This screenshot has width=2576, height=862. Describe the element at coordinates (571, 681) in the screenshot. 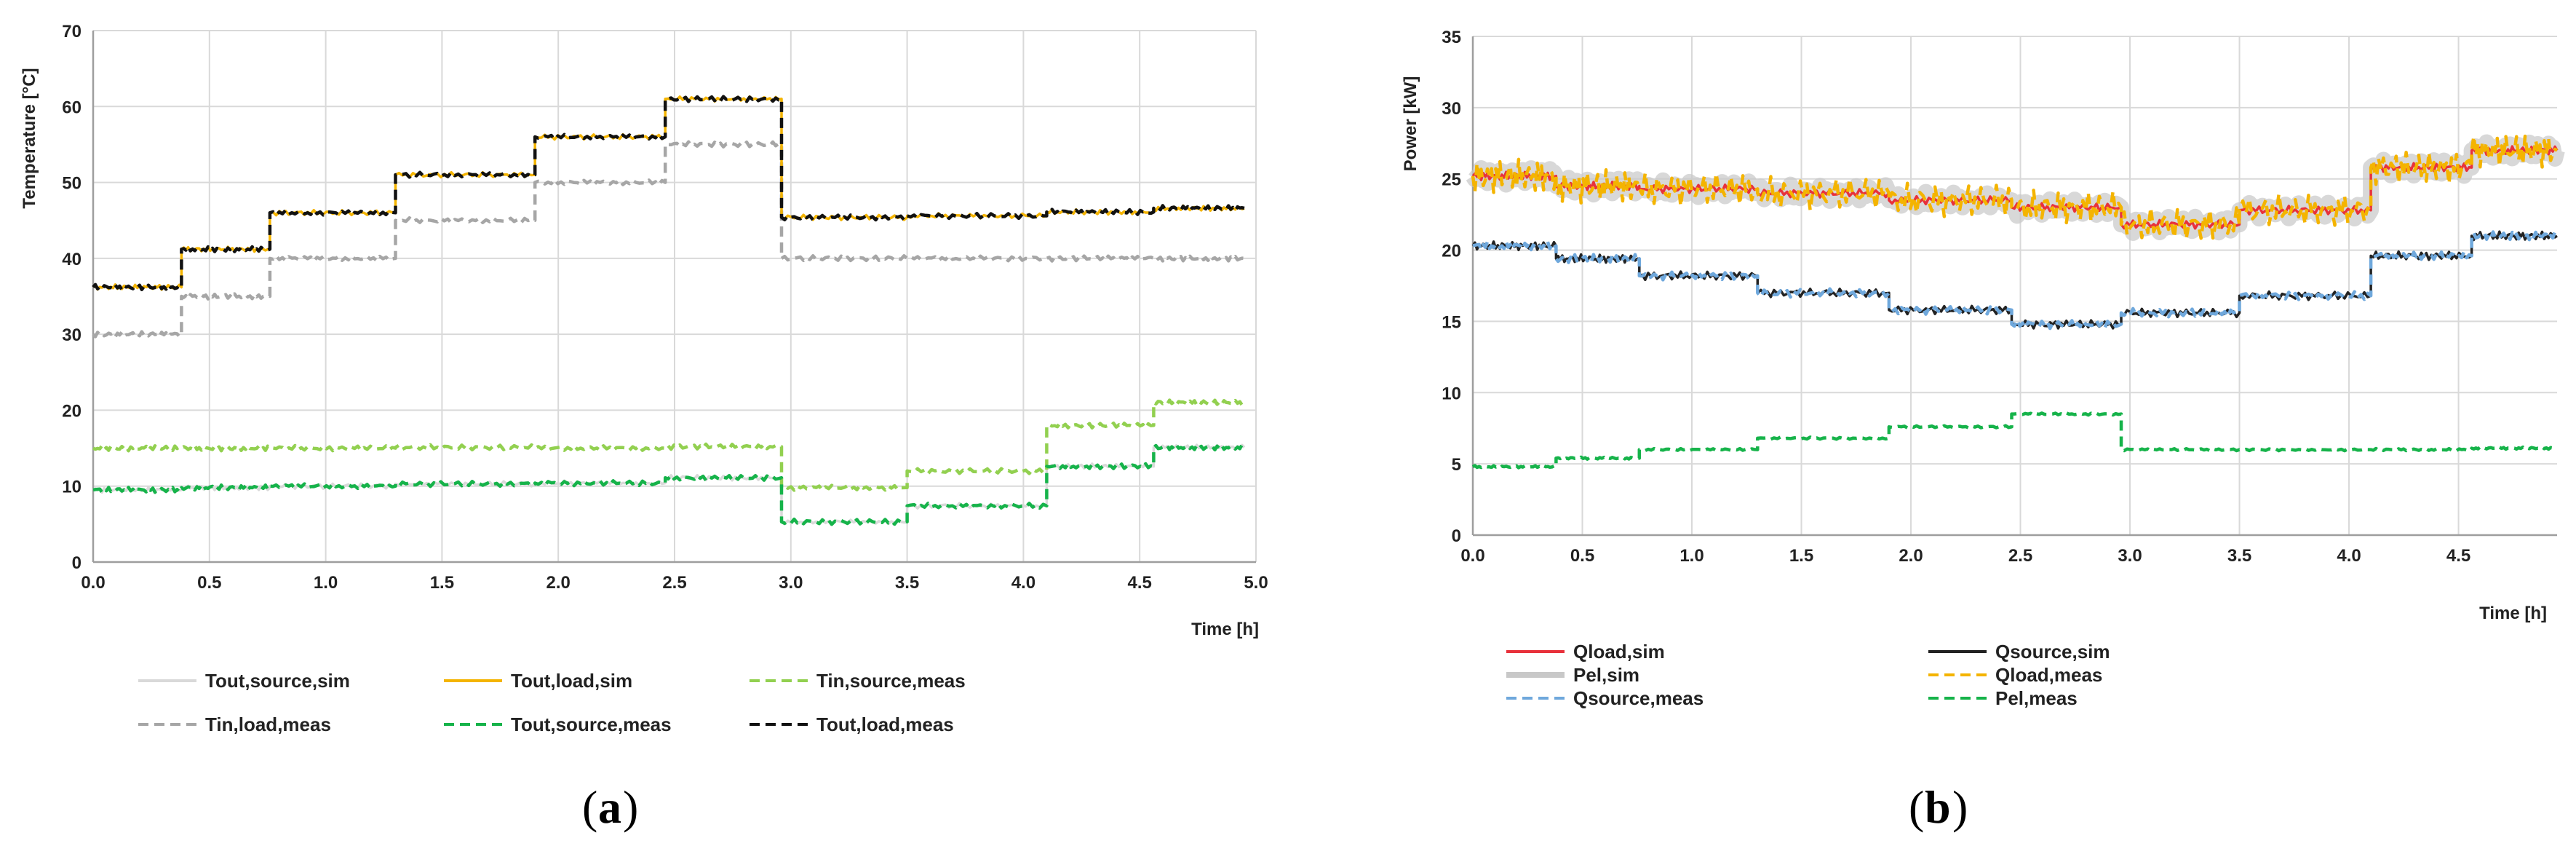

I see `legend-entry: Tout,load,sim` at that location.